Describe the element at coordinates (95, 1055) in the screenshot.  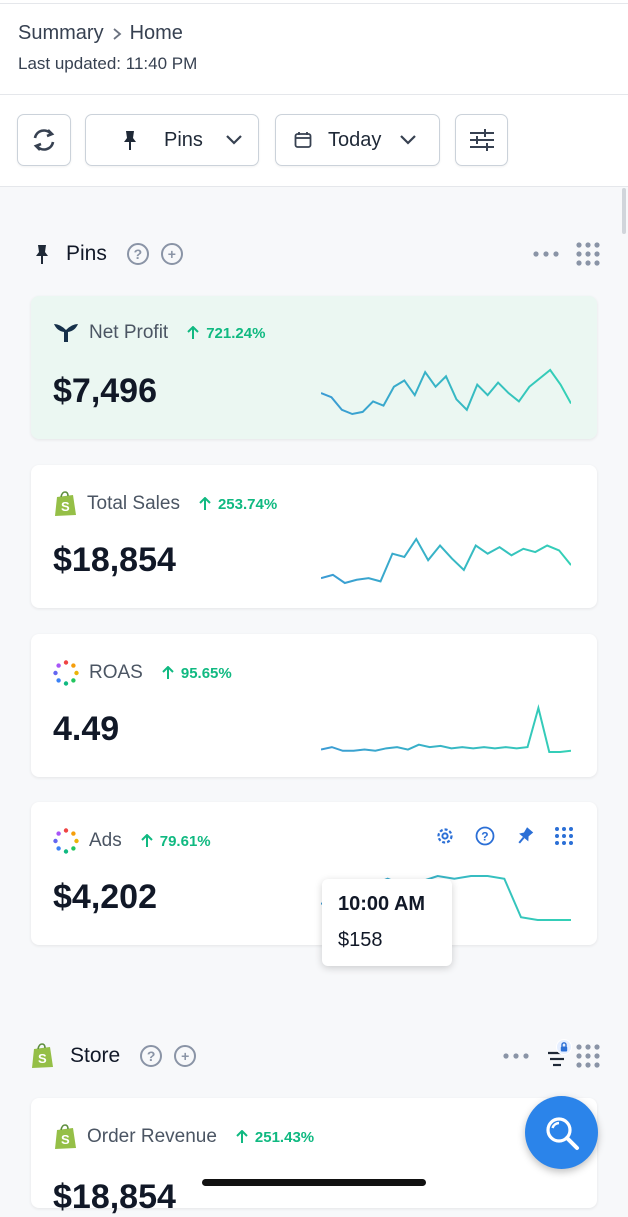
I see `store-section-title: Store` at that location.